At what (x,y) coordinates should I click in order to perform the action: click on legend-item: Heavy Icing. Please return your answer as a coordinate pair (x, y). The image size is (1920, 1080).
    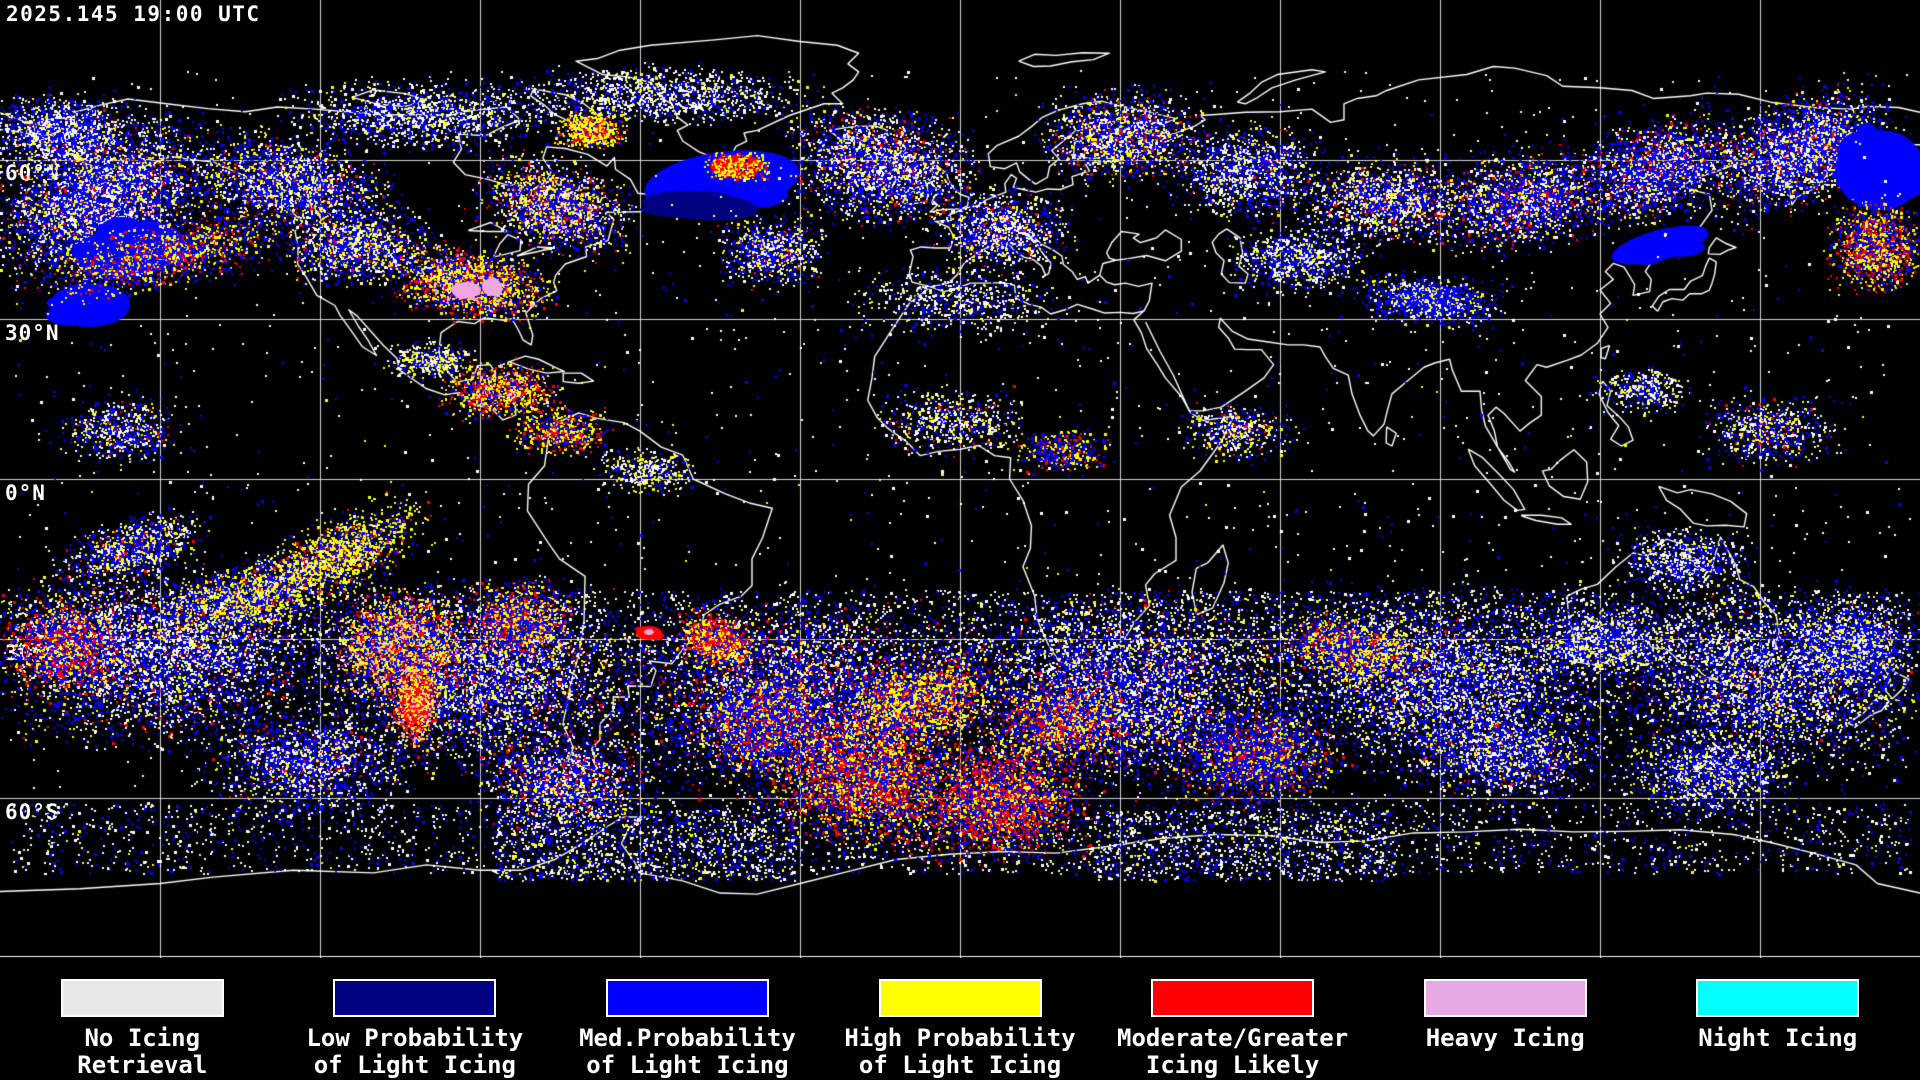
    Looking at the image, I should click on (1505, 1015).